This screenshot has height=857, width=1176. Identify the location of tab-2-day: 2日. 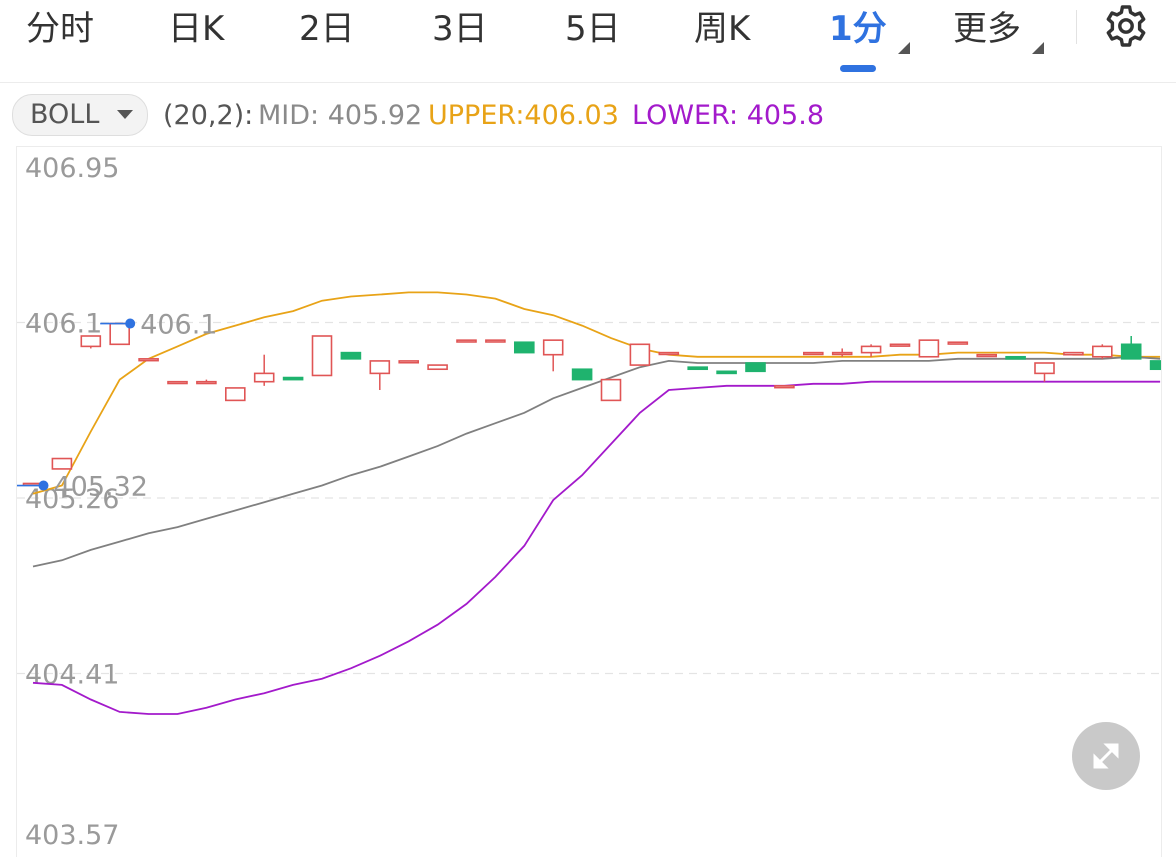
(327, 29).